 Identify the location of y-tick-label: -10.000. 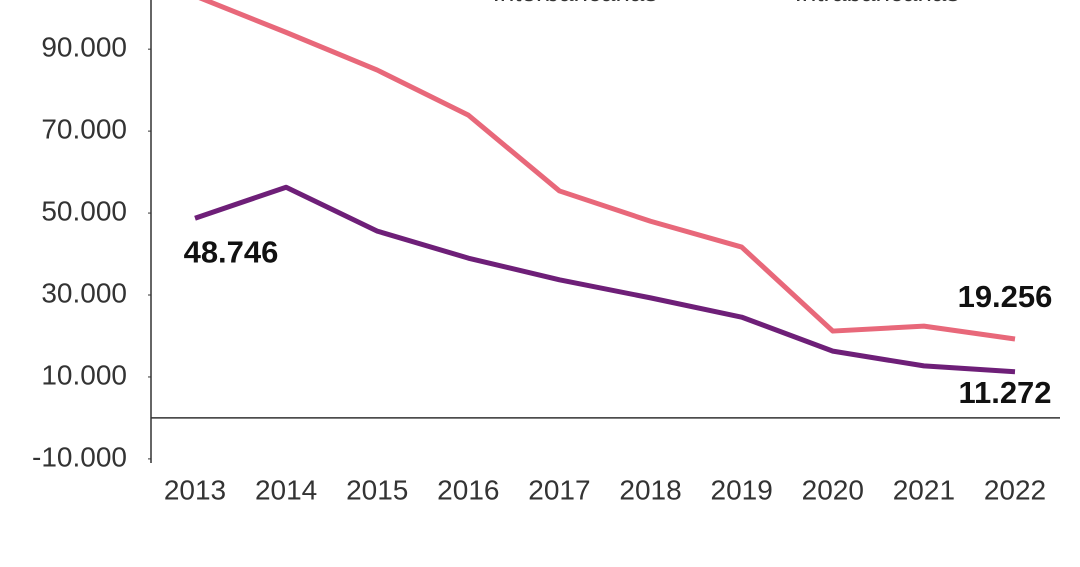
(79, 456).